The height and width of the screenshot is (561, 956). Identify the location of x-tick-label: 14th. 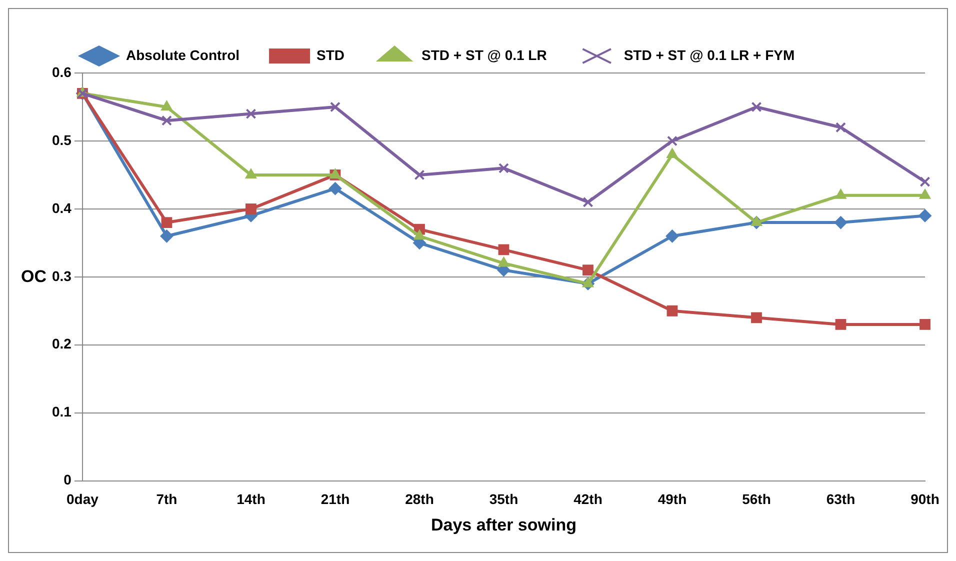
(251, 499).